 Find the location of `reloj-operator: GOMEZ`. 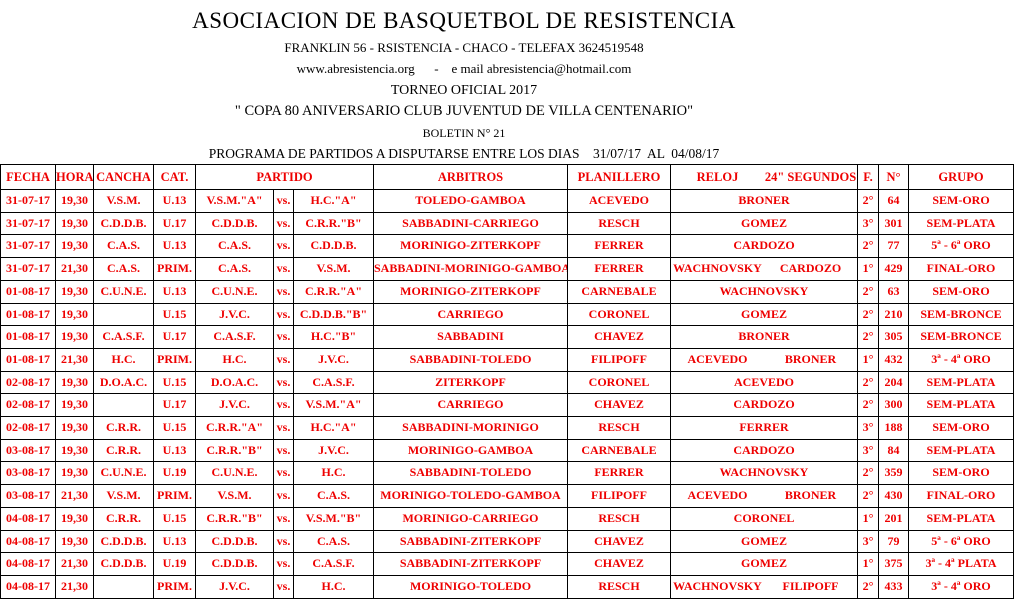

reloj-operator: GOMEZ is located at coordinates (763, 222).